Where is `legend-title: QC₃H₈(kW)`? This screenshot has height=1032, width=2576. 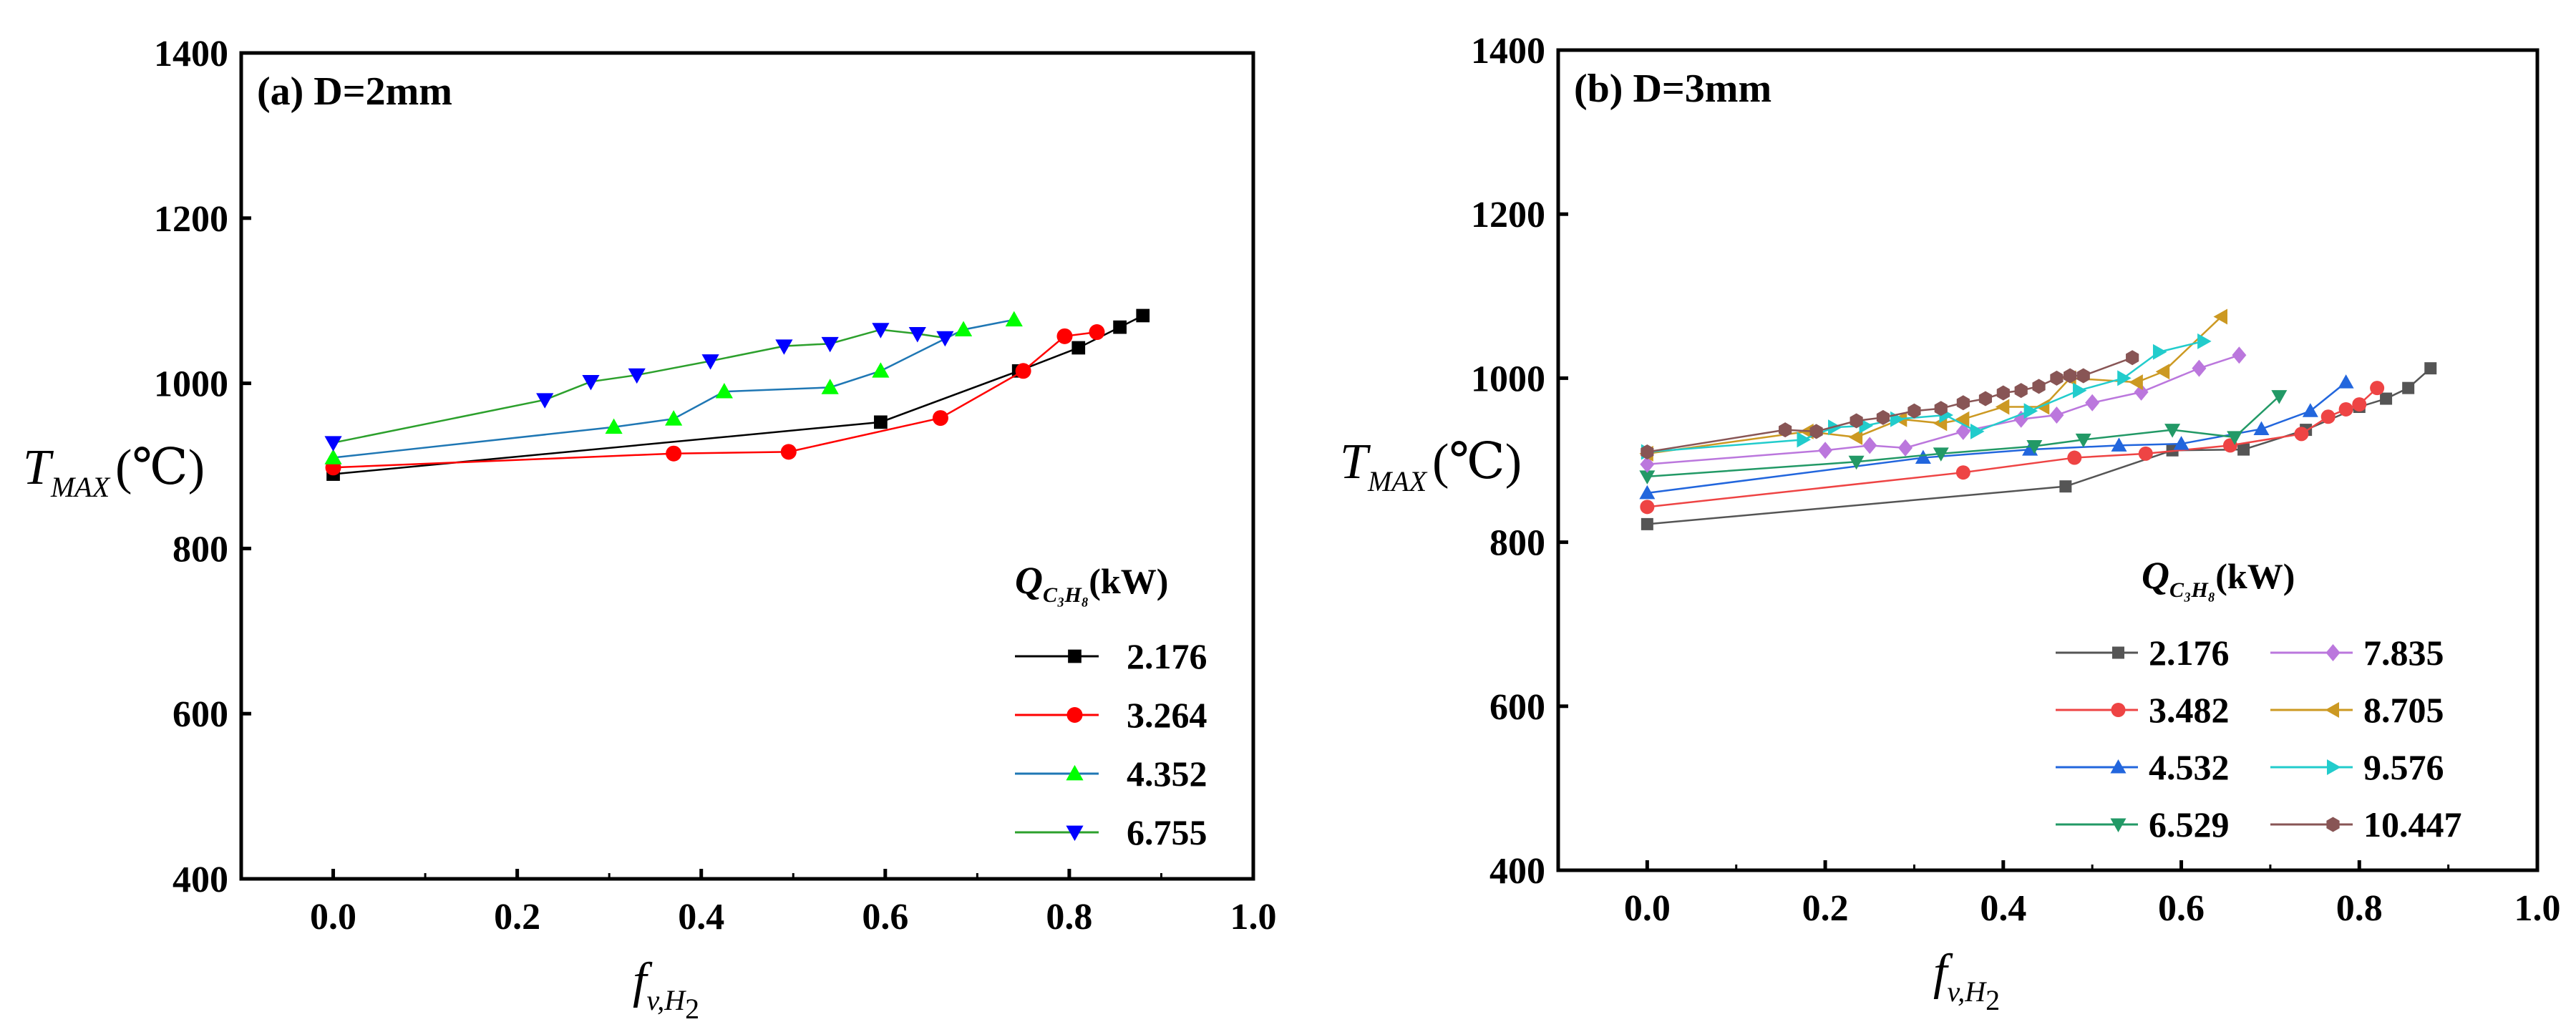
legend-title: QC₃H₈(kW) is located at coordinates (2218, 578).